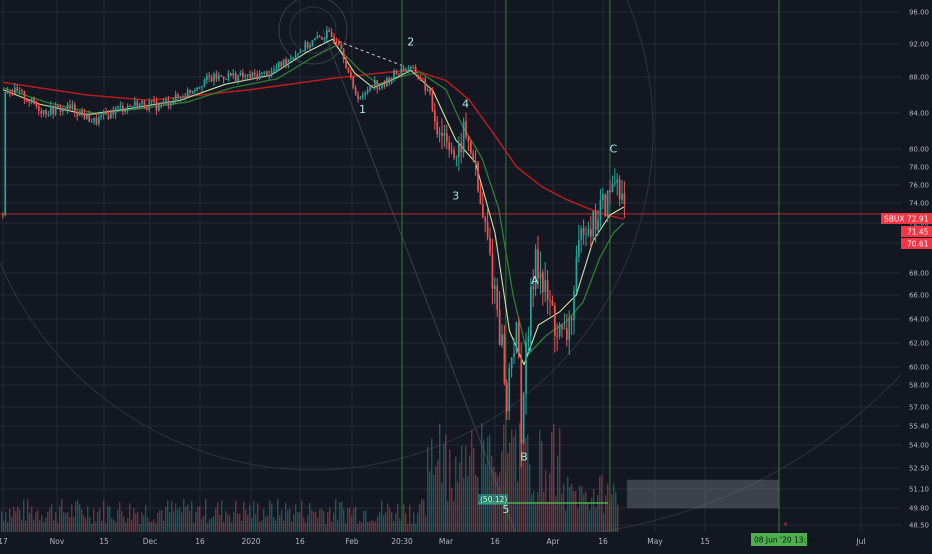 The image size is (932, 554). I want to click on y-tick-label: 88.00, so click(919, 78).